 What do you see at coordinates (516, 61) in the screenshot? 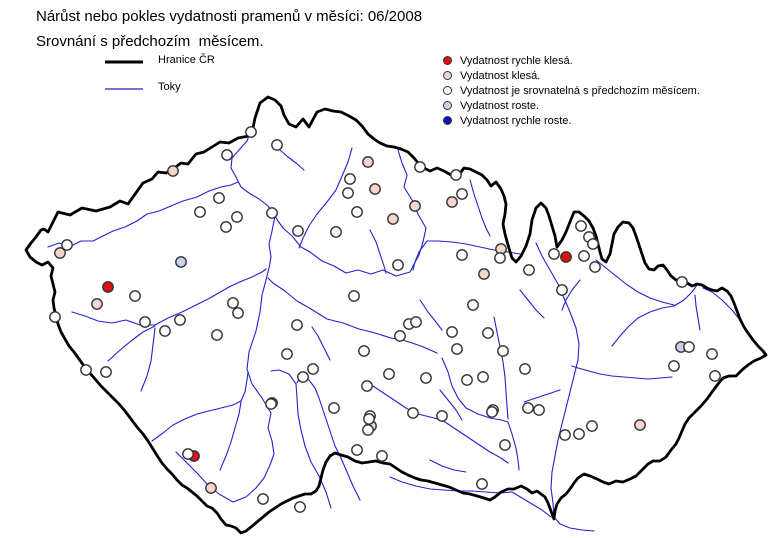
I see `legend-item-label: Vydatnost rychle klesá.` at bounding box center [516, 61].